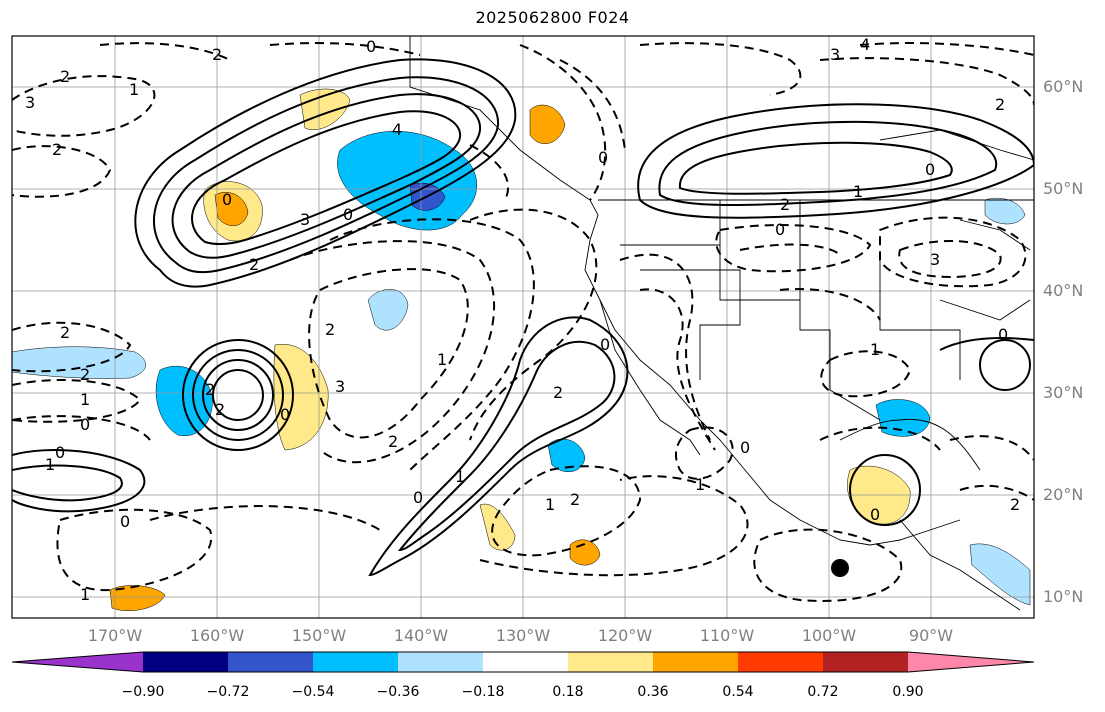  What do you see at coordinates (228, 692) in the screenshot?
I see `colorbar-tick-label: −0.72` at bounding box center [228, 692].